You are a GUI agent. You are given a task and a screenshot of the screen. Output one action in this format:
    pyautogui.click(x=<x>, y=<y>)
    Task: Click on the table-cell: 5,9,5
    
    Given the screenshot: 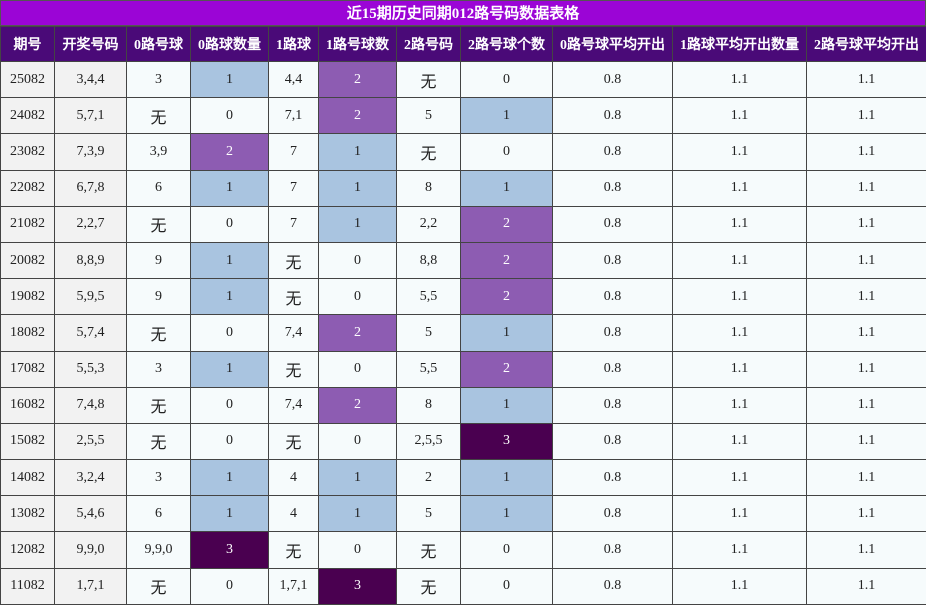 What is the action you would take?
    pyautogui.click(x=90, y=297)
    